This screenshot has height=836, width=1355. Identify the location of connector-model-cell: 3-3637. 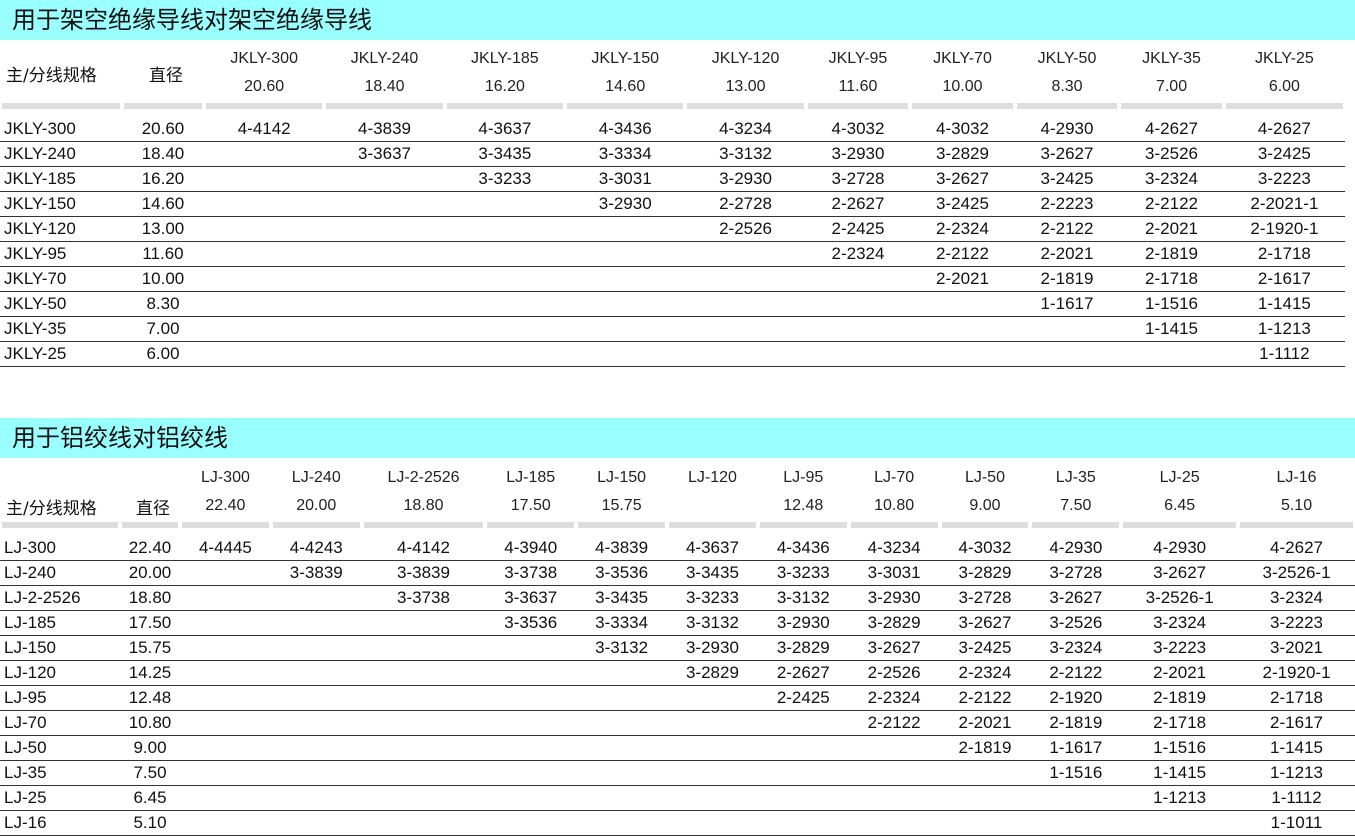
(384, 154).